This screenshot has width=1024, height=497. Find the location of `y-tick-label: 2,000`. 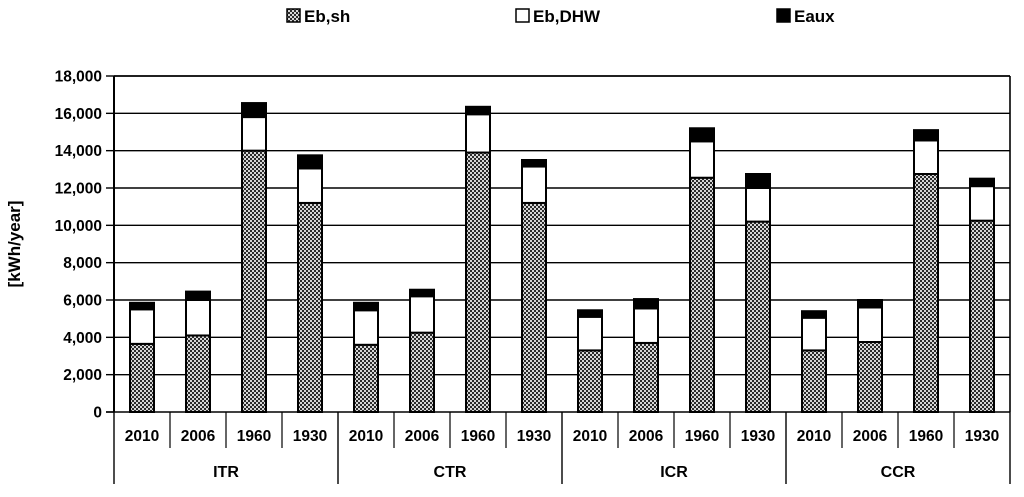

y-tick-label: 2,000 is located at coordinates (82, 375).